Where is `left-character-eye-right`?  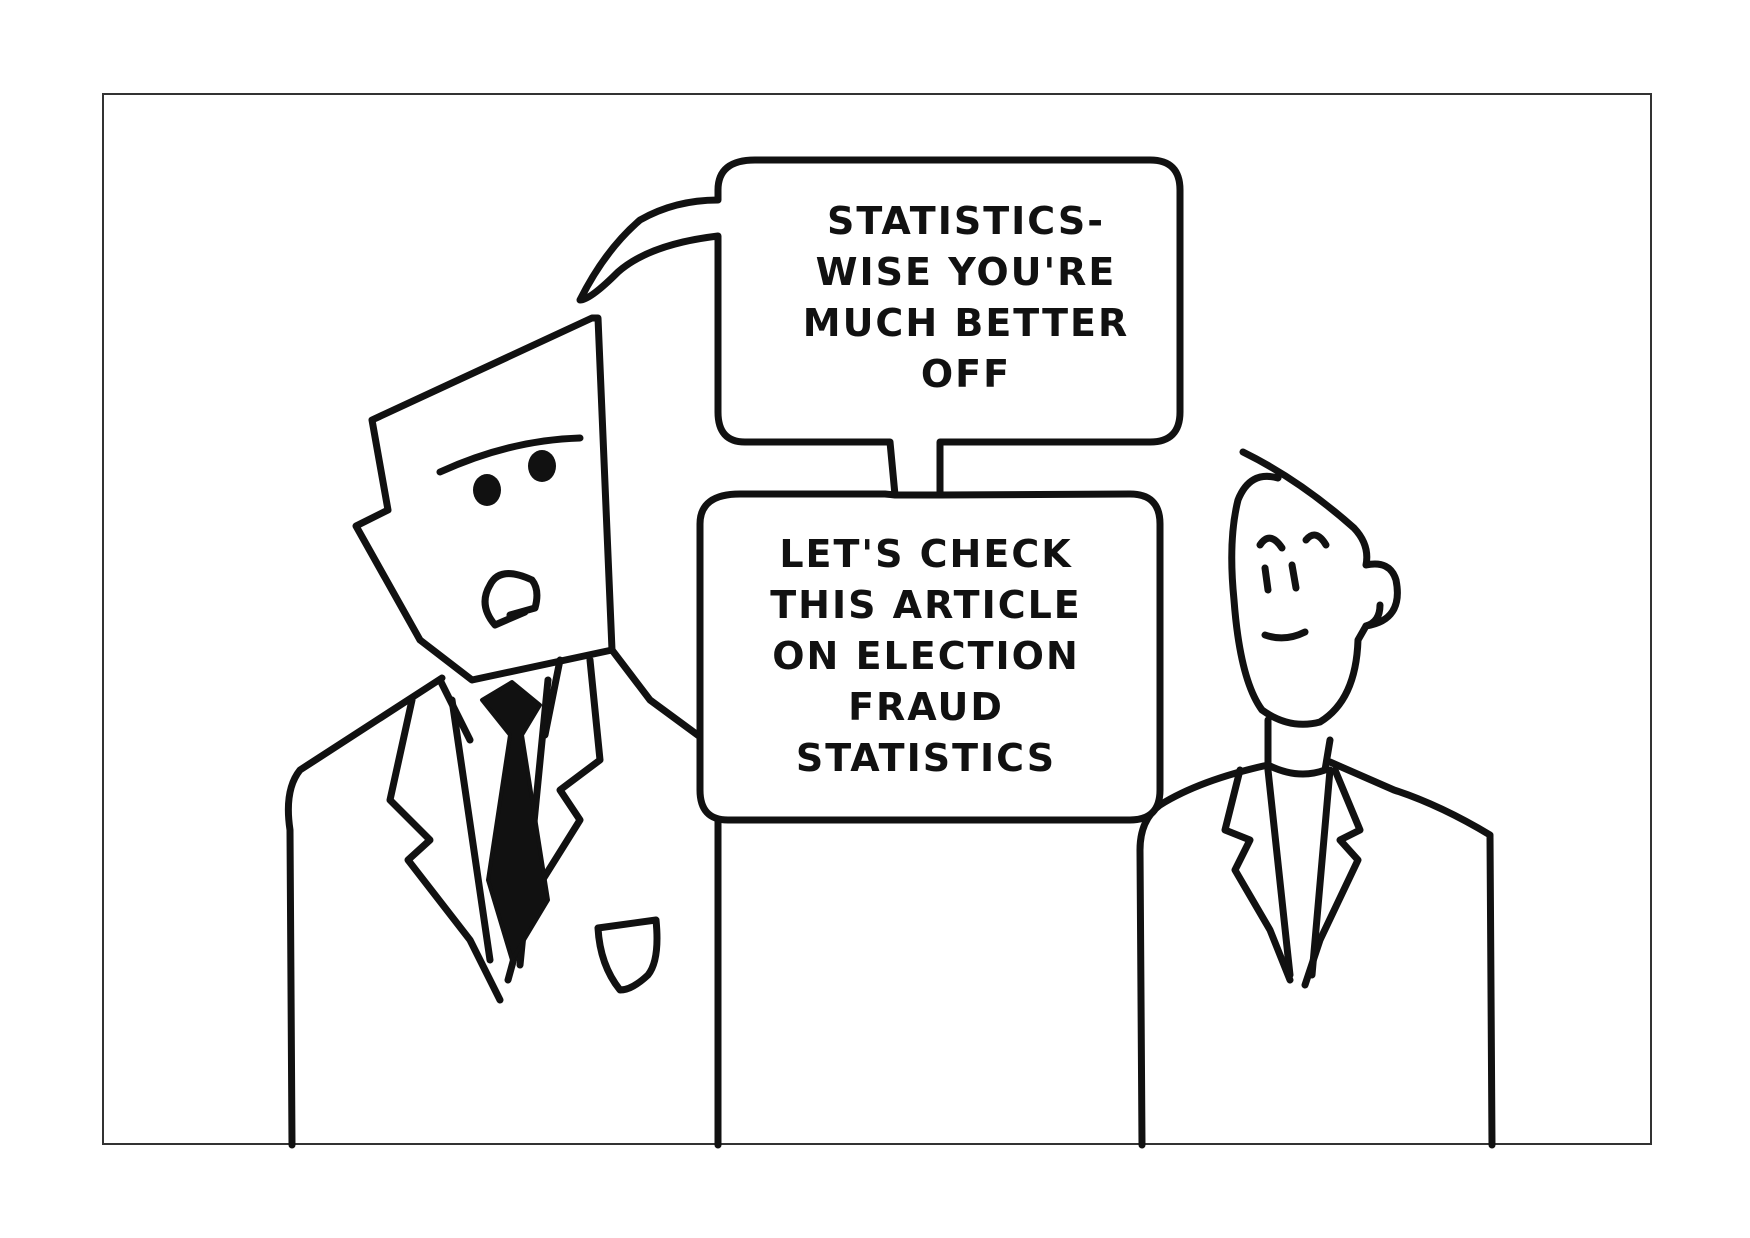
left-character-eye-right is located at coordinates (542, 466).